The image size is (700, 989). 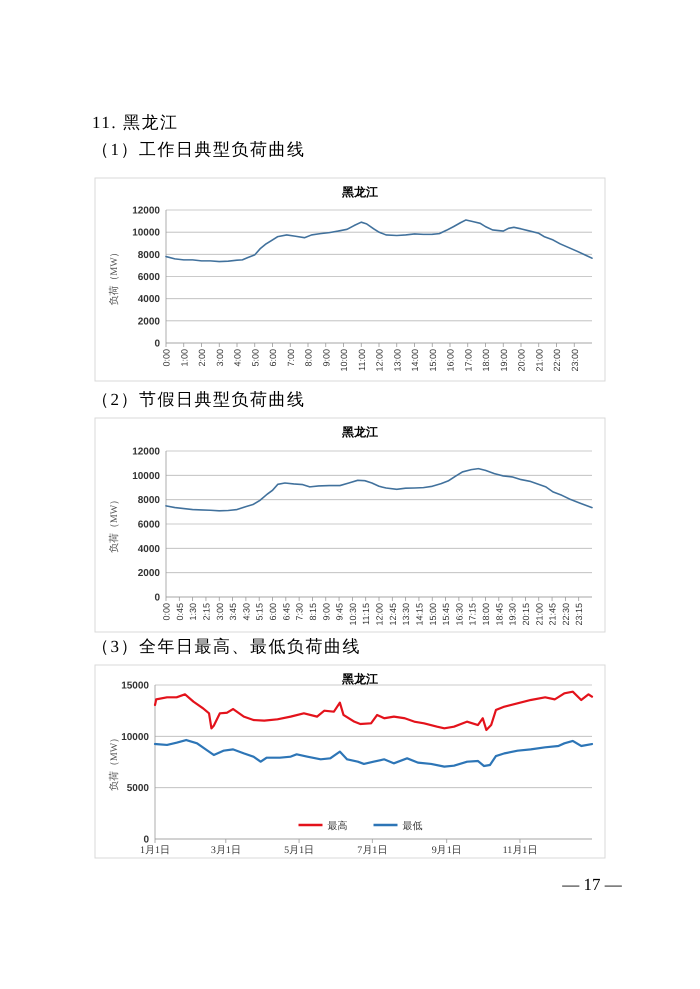 What do you see at coordinates (179, 612) in the screenshot?
I see `x-tick-label: 0:45` at bounding box center [179, 612].